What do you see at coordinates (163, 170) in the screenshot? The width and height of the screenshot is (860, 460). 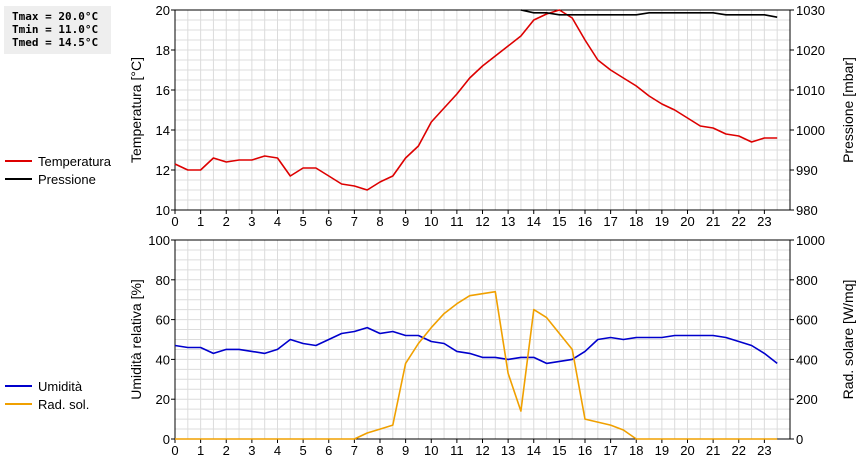 I see `y-tick-label: 12` at bounding box center [163, 170].